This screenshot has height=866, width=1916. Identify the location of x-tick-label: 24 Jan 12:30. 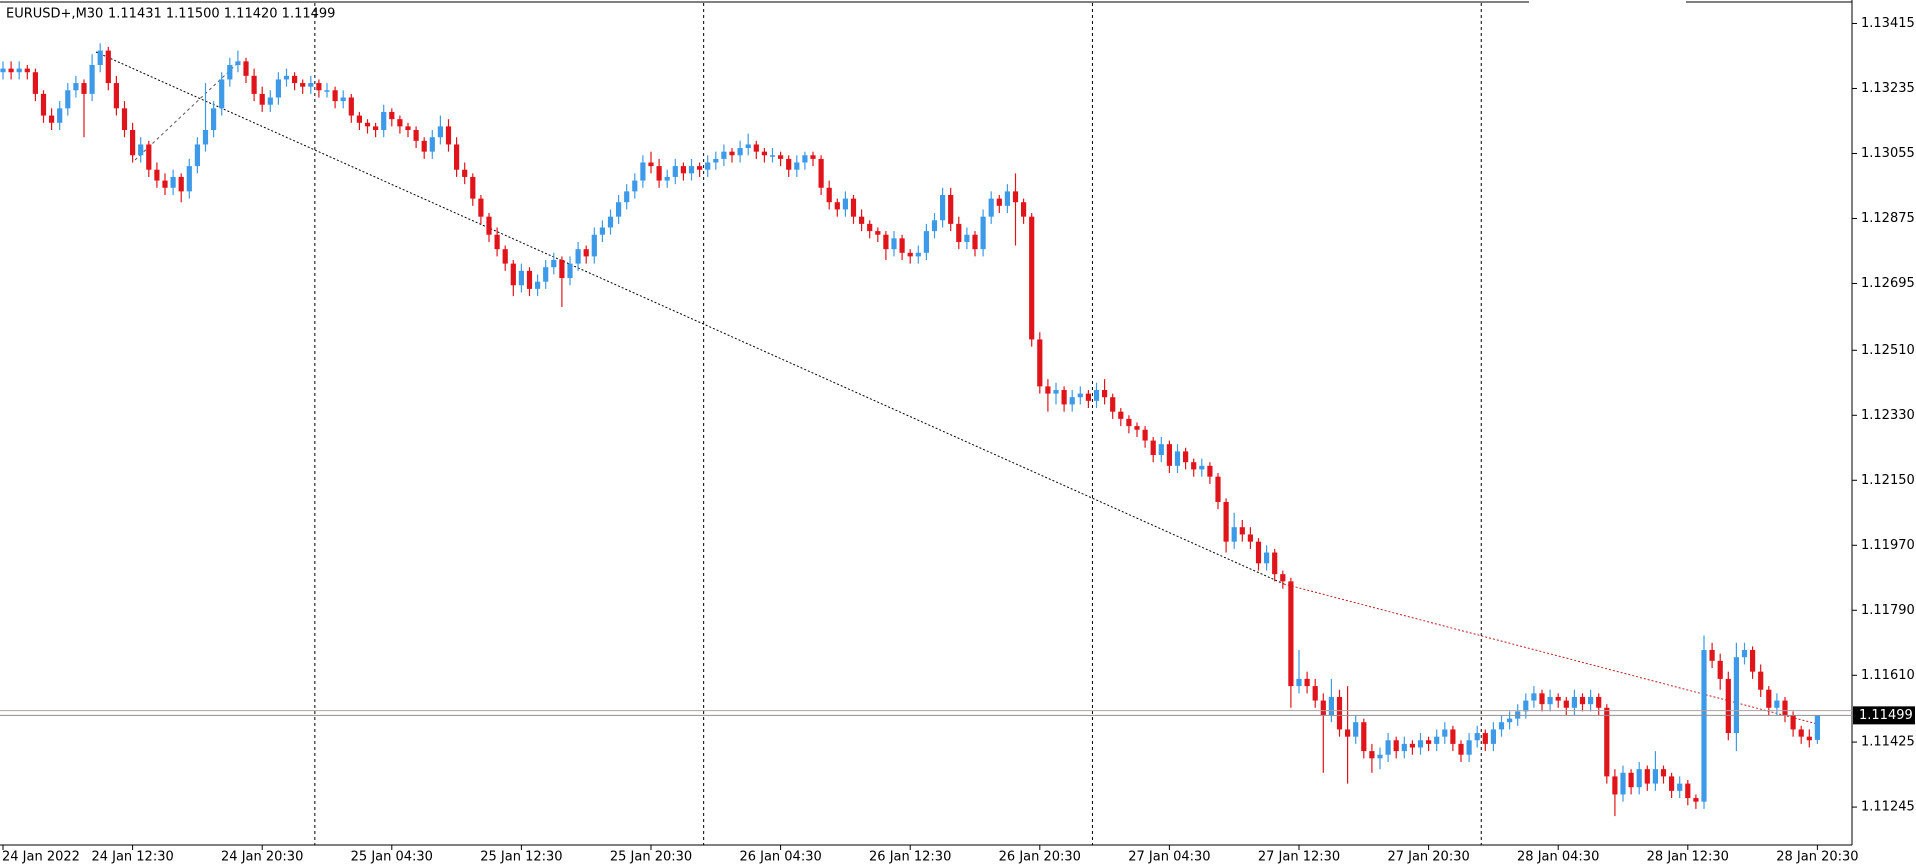
(132, 857).